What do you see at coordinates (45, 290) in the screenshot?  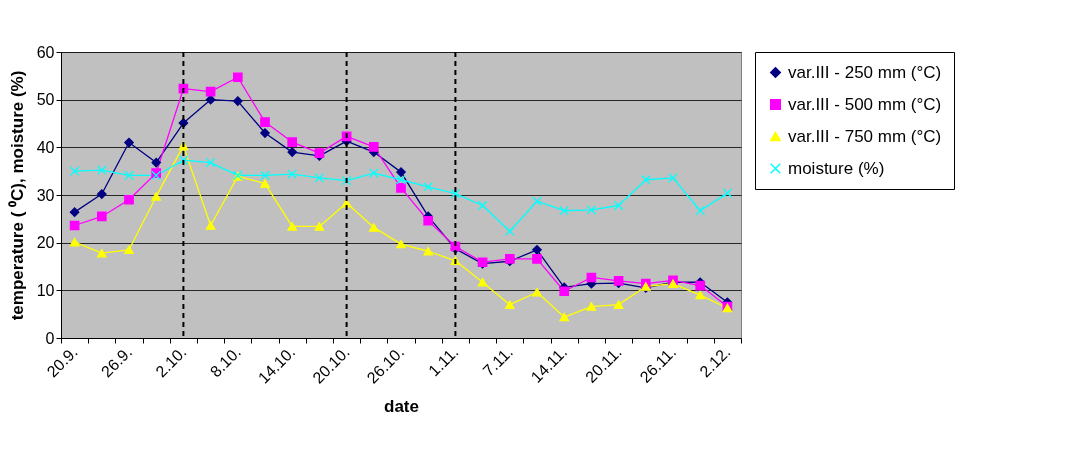 I see `y-tick-label: 10` at bounding box center [45, 290].